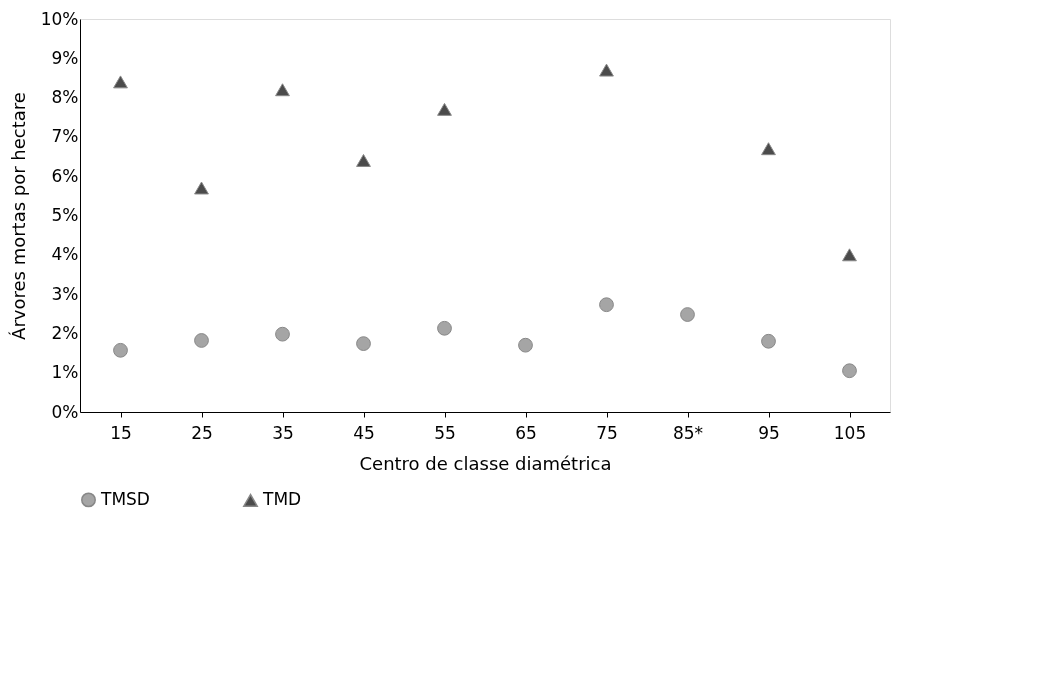 The width and height of the screenshot is (1041, 697). Describe the element at coordinates (65, 411) in the screenshot. I see `y-tick-label: 0%` at that location.